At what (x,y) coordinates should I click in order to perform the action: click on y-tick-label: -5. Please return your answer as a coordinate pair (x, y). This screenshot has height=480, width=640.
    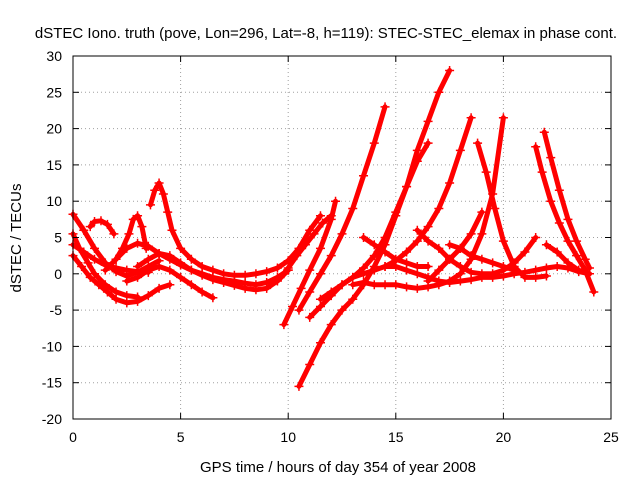
    Looking at the image, I should click on (56, 310).